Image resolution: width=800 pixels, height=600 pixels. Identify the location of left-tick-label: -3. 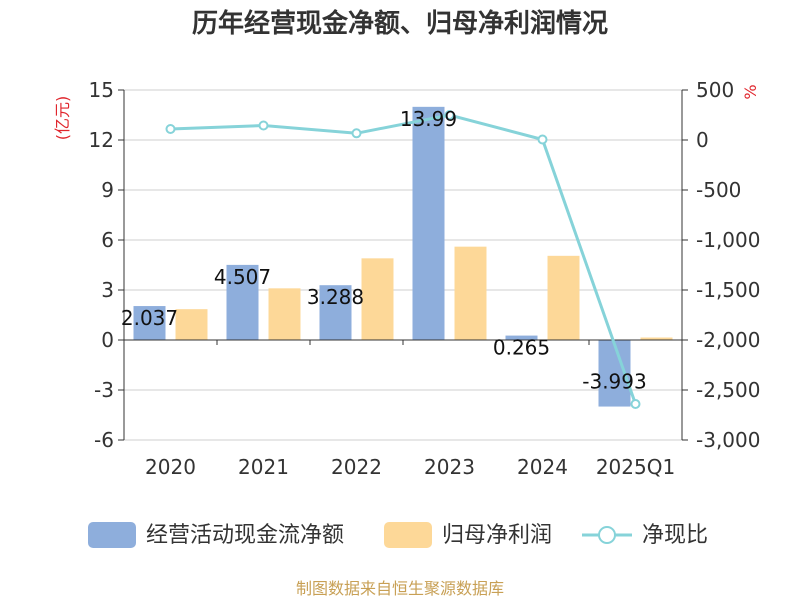
(104, 390).